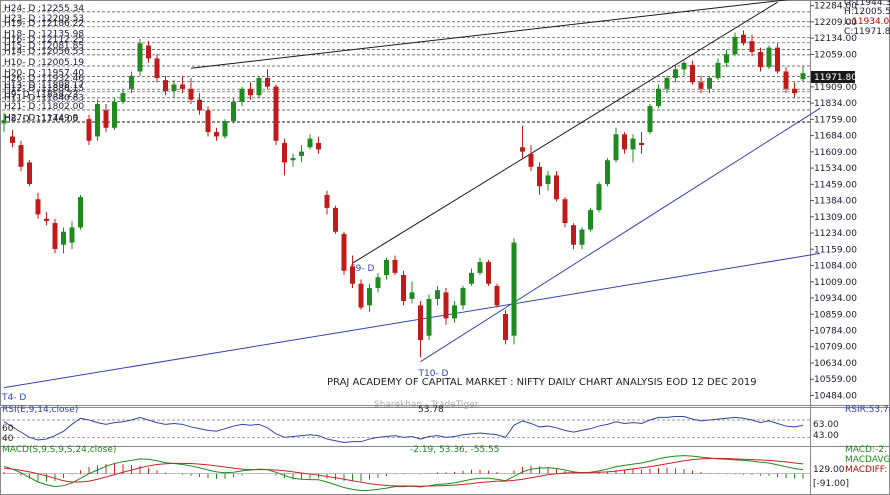 The height and width of the screenshot is (495, 890). What do you see at coordinates (835, 364) in the screenshot?
I see `y-tick-label: 10634.00` at bounding box center [835, 364].